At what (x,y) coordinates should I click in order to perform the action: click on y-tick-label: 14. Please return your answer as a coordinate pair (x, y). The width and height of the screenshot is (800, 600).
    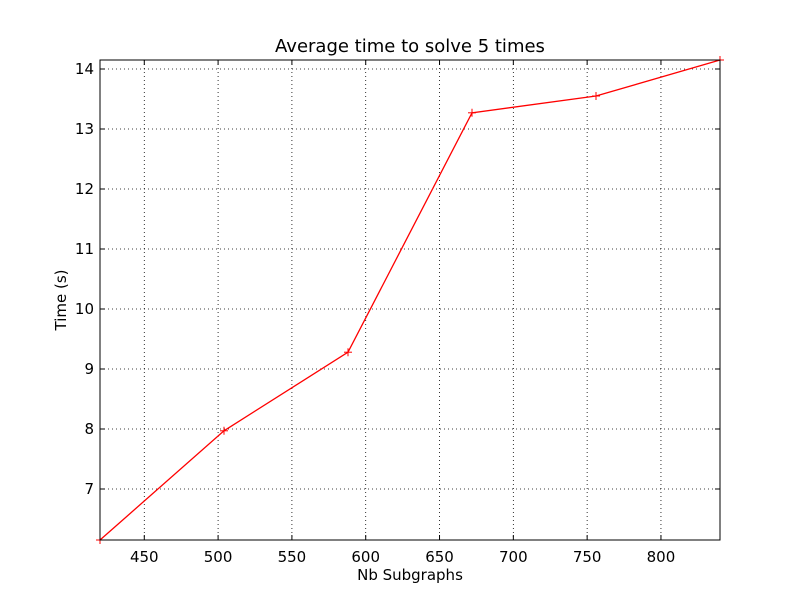
    Looking at the image, I should click on (84, 69).